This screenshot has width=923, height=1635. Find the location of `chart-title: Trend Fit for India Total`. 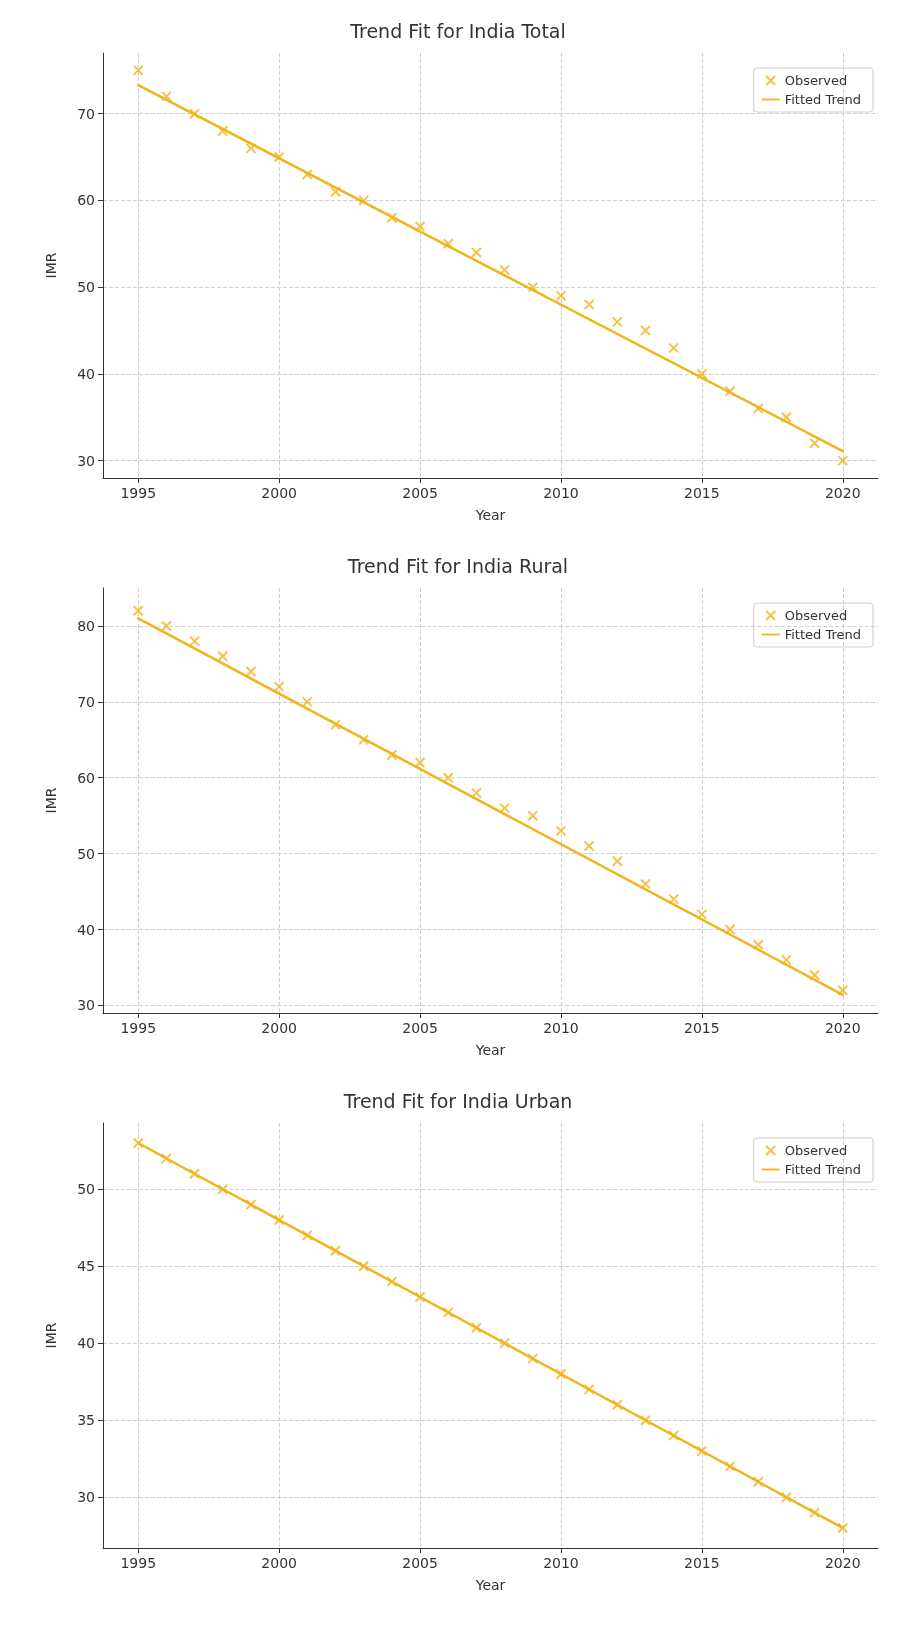

chart-title: Trend Fit for India Total is located at coordinates (457, 30).